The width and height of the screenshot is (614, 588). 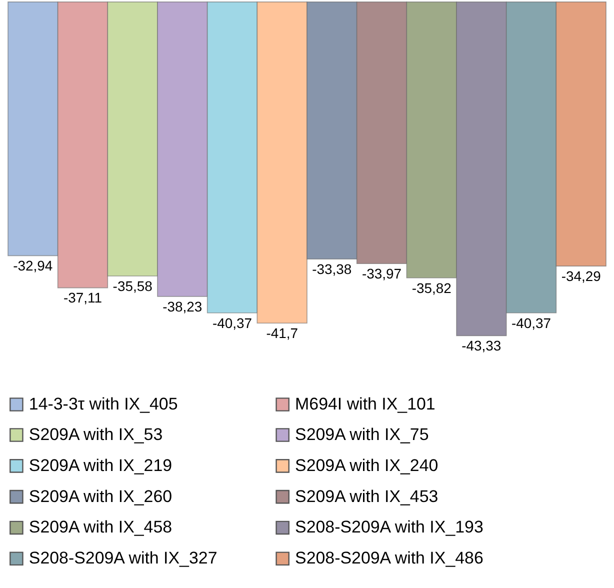 What do you see at coordinates (432, 288) in the screenshot?
I see `data-label: -35,82` at bounding box center [432, 288].